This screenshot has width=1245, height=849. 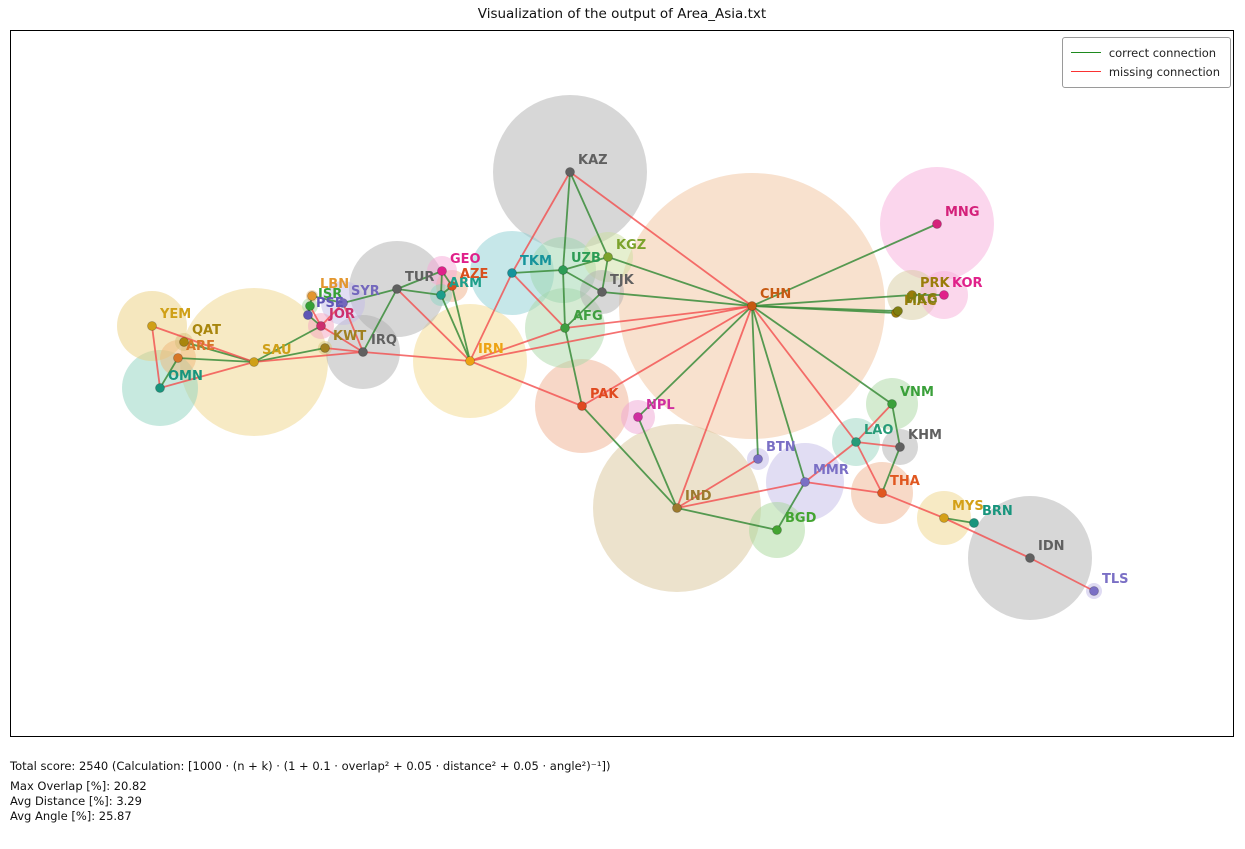 What do you see at coordinates (566, 221) in the screenshot?
I see `edge-KAZ-UZB-correct` at bounding box center [566, 221].